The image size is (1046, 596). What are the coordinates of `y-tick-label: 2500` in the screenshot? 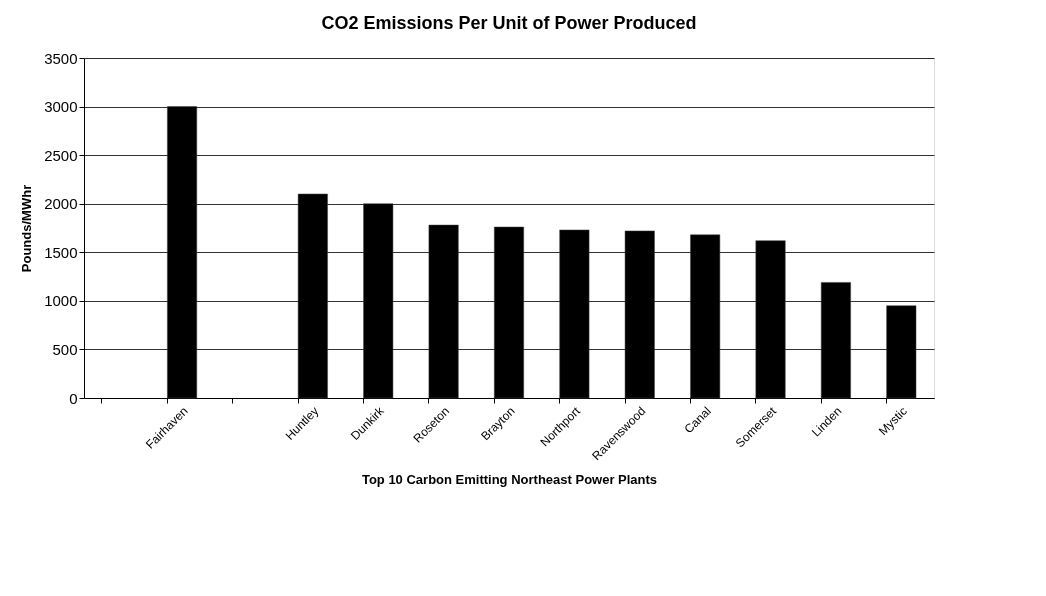 It's located at (61, 155).